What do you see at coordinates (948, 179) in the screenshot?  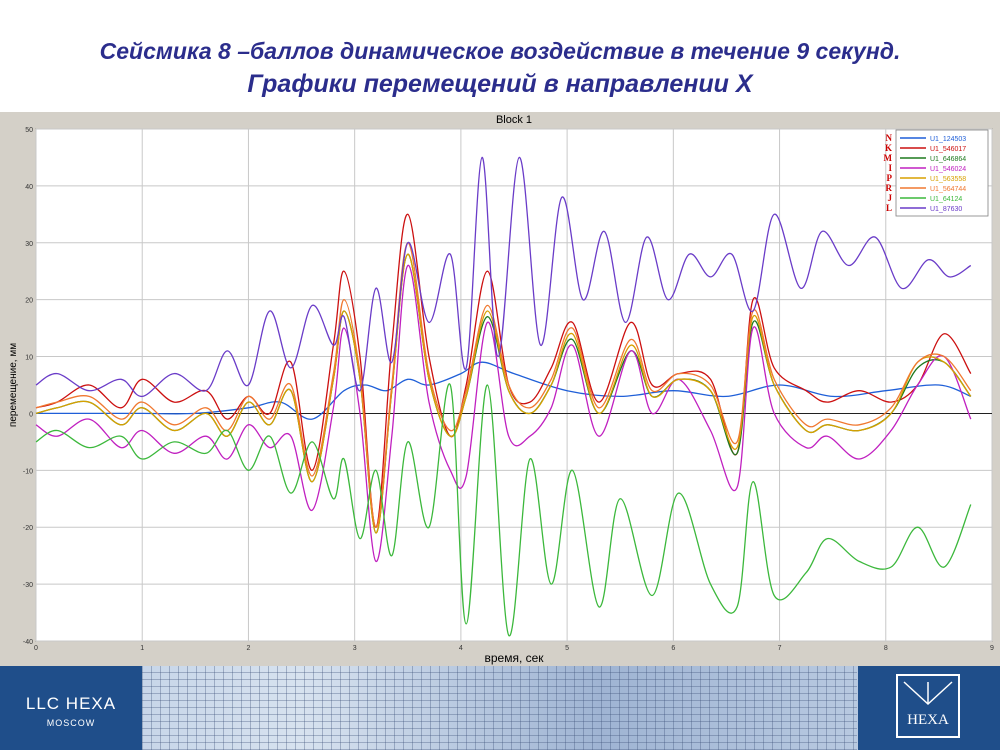 I see `legend-label: U1_563558` at bounding box center [948, 179].